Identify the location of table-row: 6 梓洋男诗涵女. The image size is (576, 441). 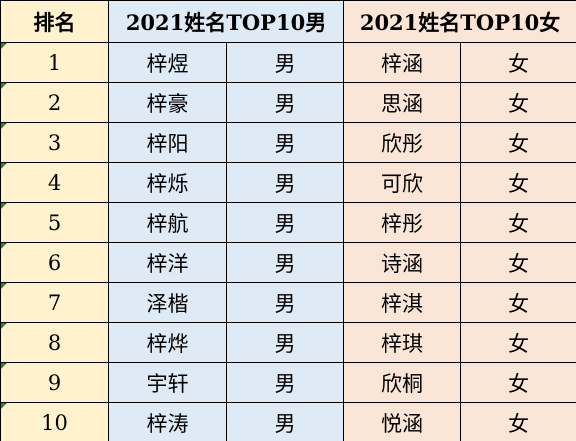
(288, 262).